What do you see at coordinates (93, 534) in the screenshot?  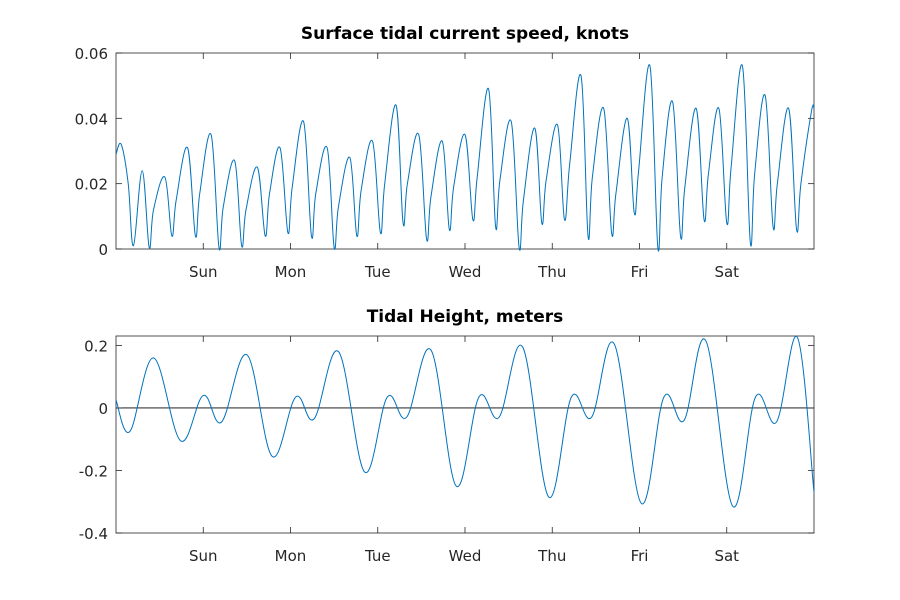 I see `tidal-height-y-tick-label: -0.4` at bounding box center [93, 534].